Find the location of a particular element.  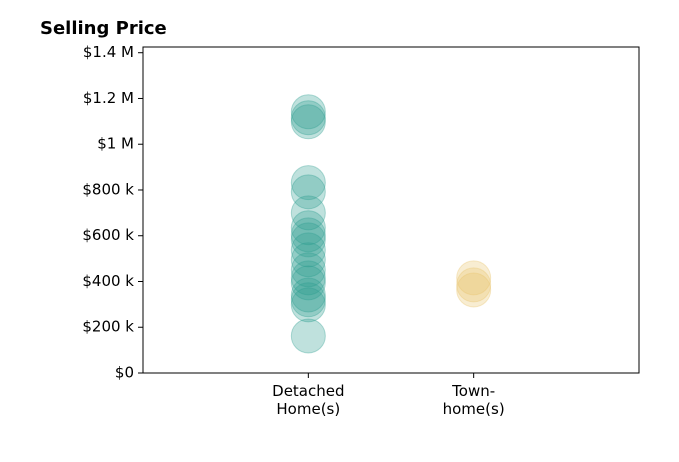

chart-title: Selling Price is located at coordinates (103, 28).